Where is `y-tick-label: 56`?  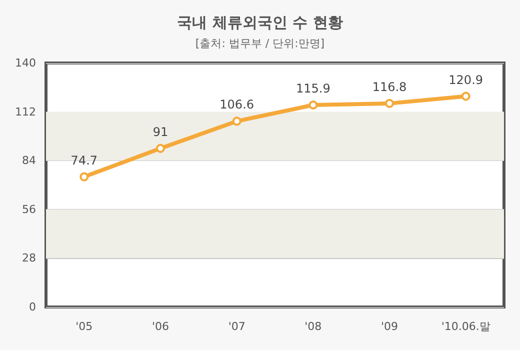 y-tick-label: 56 is located at coordinates (29, 209).